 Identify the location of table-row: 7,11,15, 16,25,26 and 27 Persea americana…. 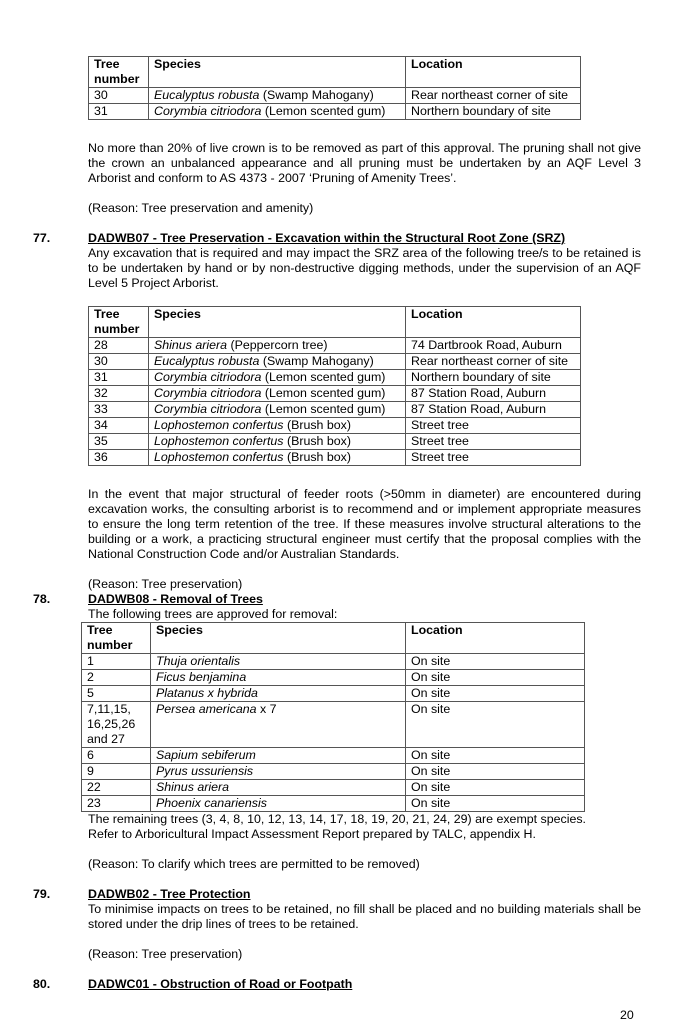
(333, 724).